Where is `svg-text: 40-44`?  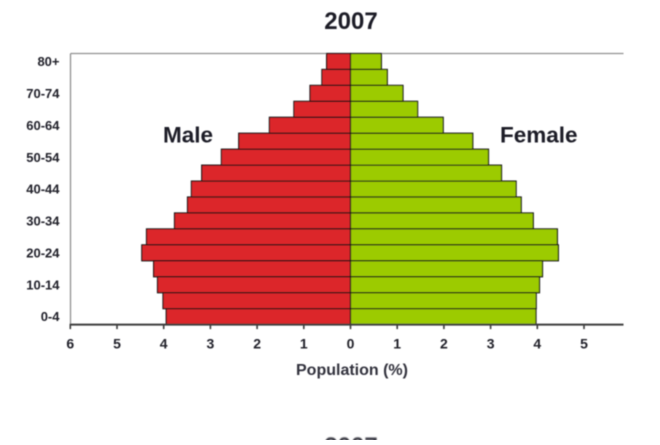 svg-text: 40-44 is located at coordinates (43, 189).